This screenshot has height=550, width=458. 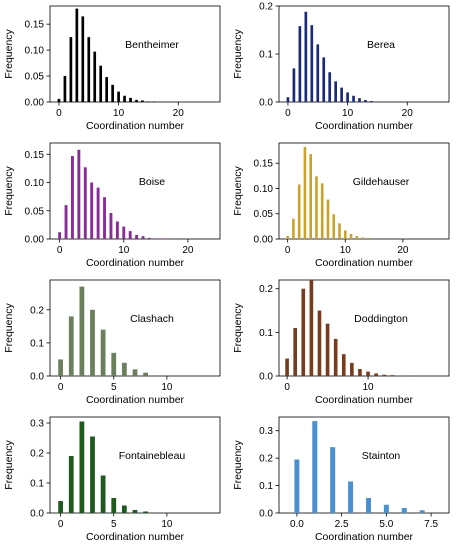 What do you see at coordinates (61, 387) in the screenshot?
I see `clashach-x-tick-label: 0` at bounding box center [61, 387].